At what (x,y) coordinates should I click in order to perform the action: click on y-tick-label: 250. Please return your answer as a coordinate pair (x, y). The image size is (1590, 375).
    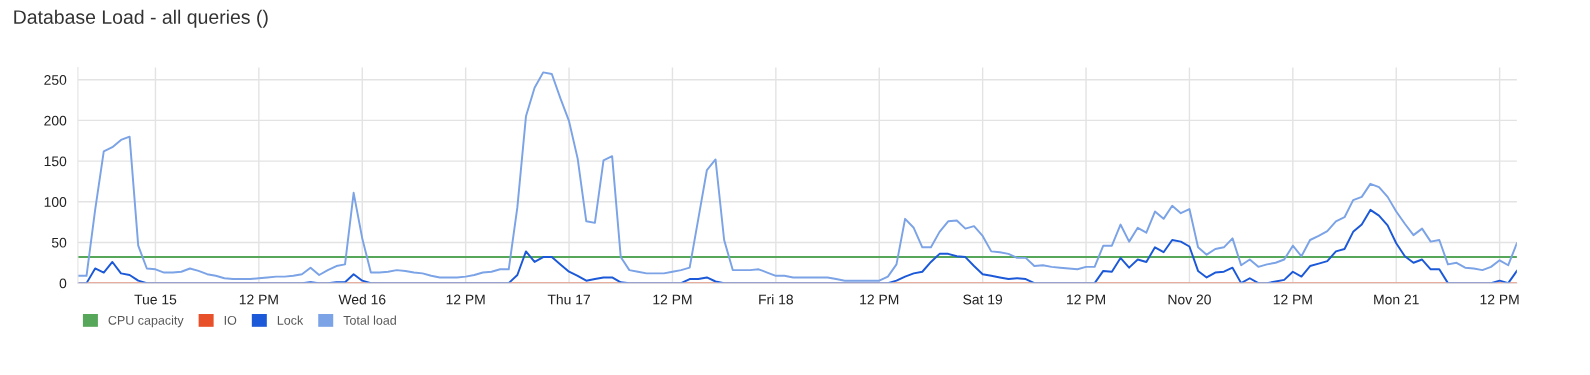
    Looking at the image, I should click on (55, 80).